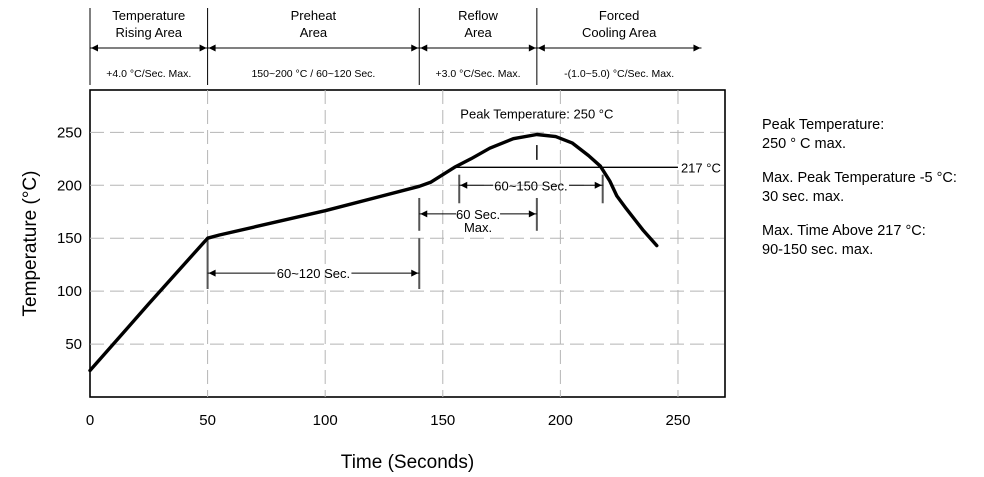 This screenshot has height=477, width=984. What do you see at coordinates (478, 227) in the screenshot?
I see `interval-label: Max.` at bounding box center [478, 227].